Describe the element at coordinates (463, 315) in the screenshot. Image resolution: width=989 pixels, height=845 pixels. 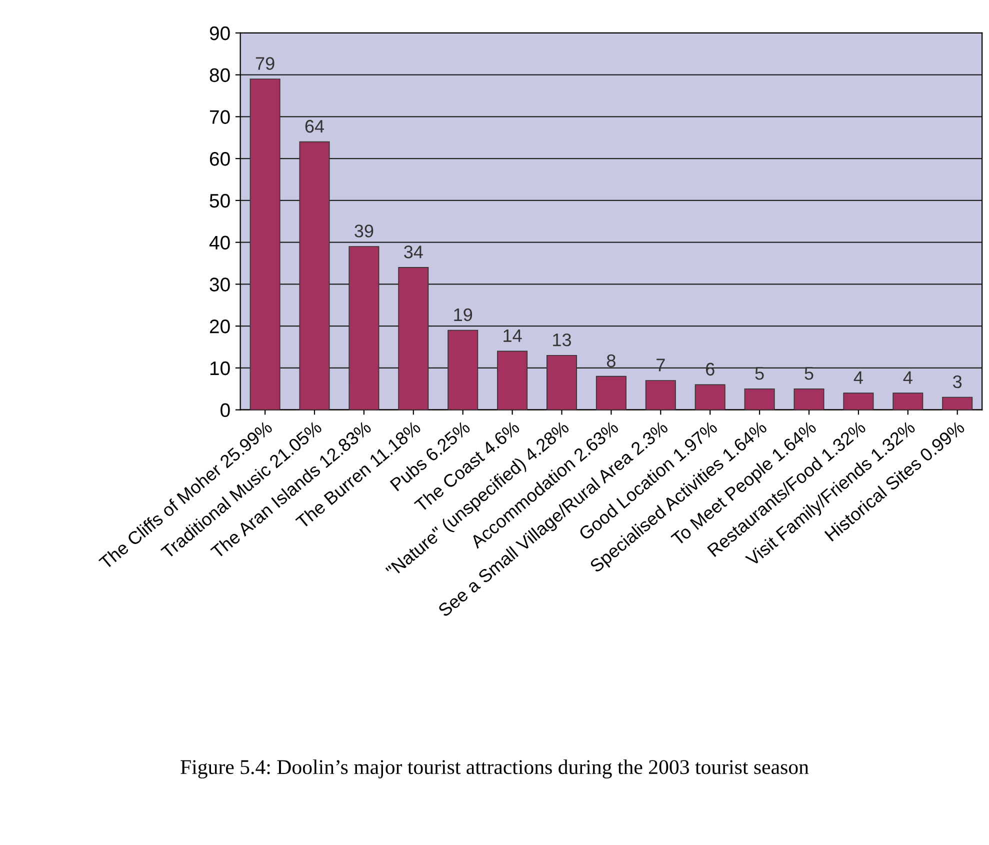
I see `data-label: 19` at that location.